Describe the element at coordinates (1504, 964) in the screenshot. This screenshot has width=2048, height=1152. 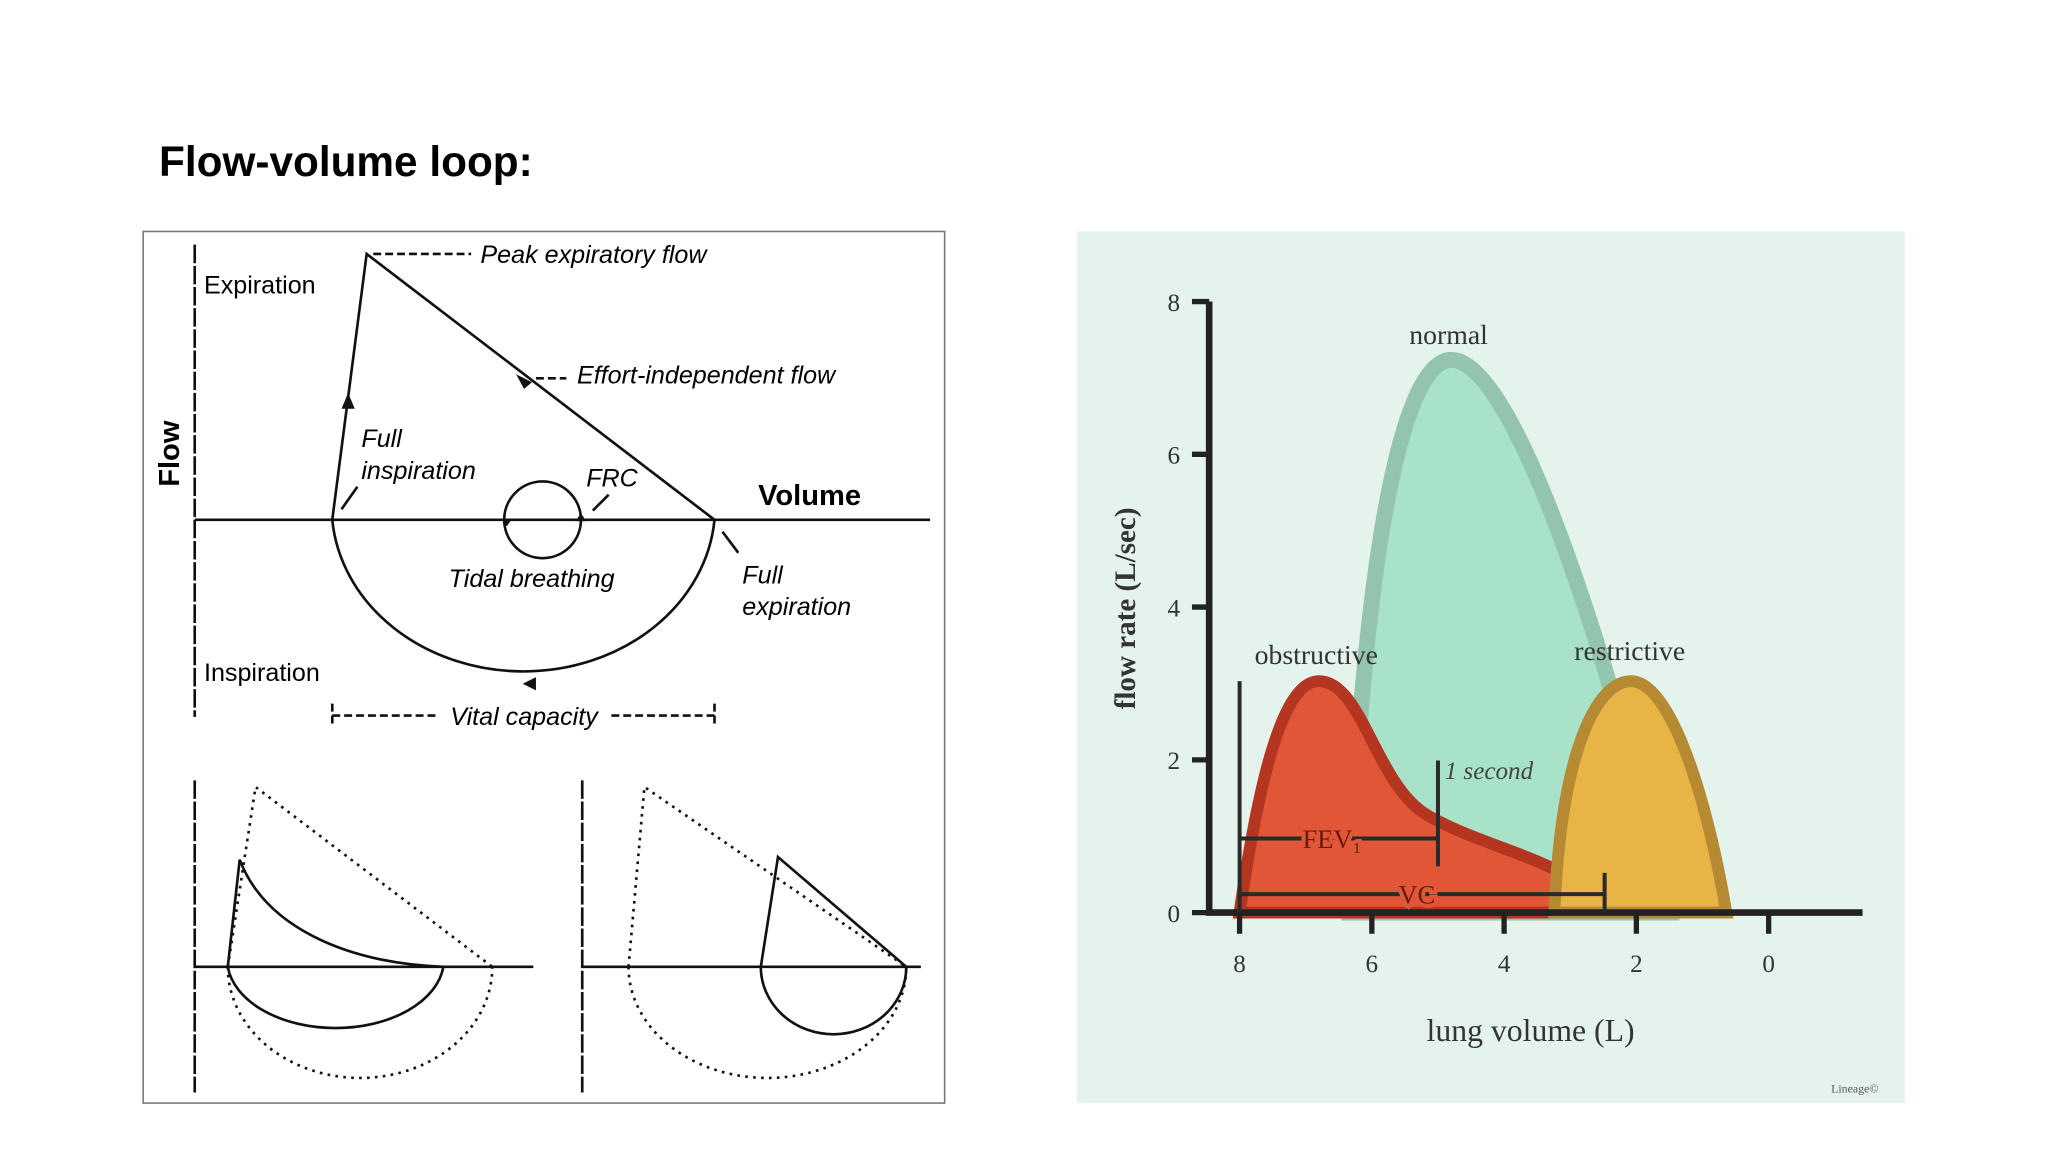
I see `x-tick-label: 4` at that location.